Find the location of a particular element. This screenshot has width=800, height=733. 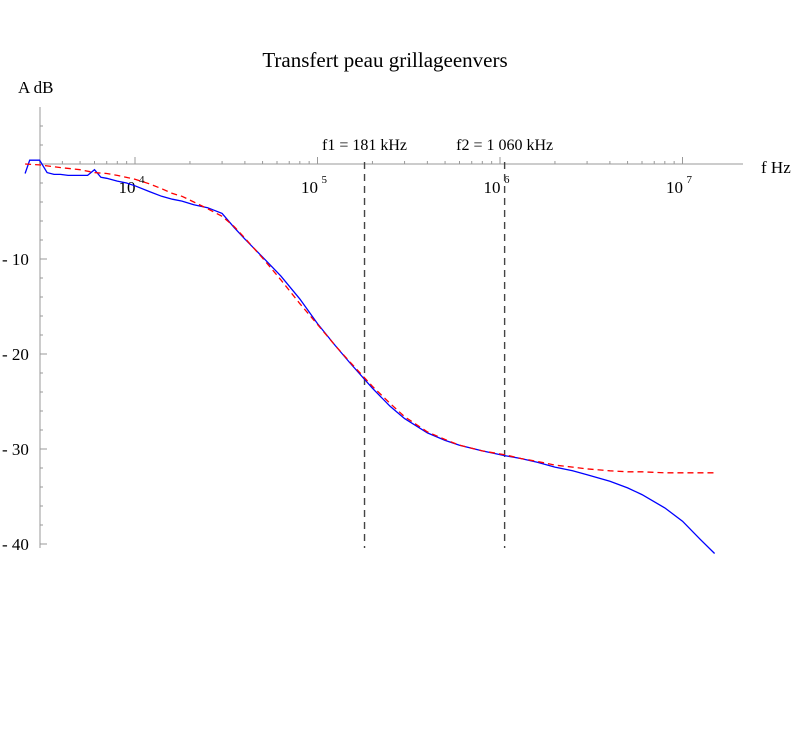

chart-title: Transfert peau grillageenvers is located at coordinates (384, 60).